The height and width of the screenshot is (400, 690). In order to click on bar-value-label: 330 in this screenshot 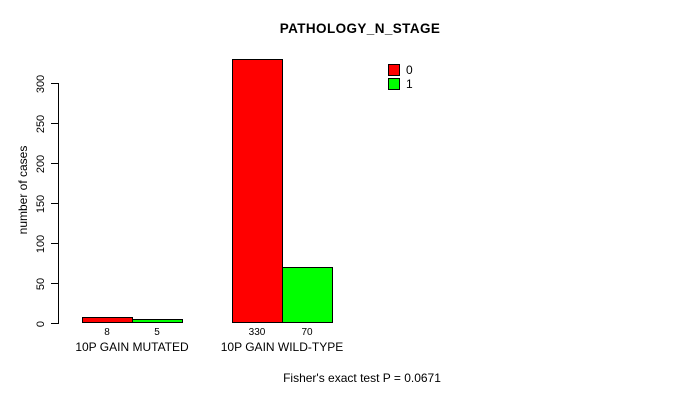, I will do `click(257, 332)`.